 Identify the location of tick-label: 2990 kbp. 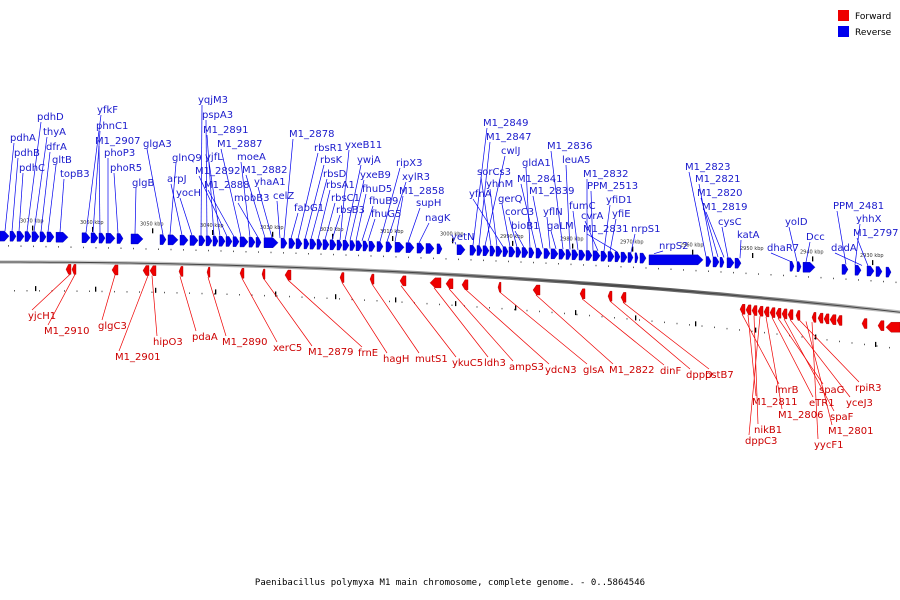
(512, 237).